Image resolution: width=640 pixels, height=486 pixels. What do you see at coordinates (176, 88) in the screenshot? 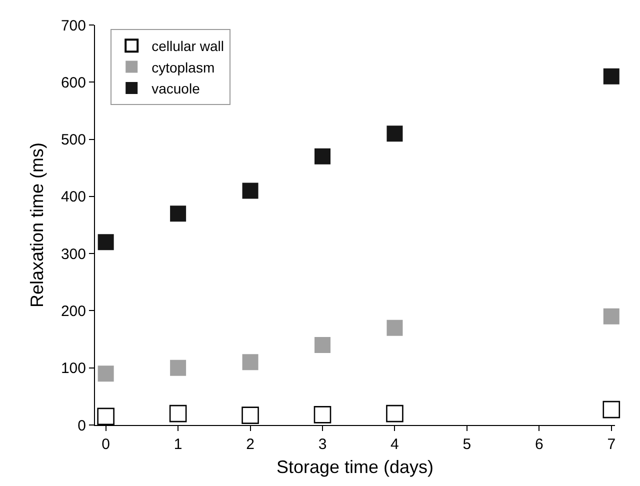
I see `legend-label: vacuole` at bounding box center [176, 88].